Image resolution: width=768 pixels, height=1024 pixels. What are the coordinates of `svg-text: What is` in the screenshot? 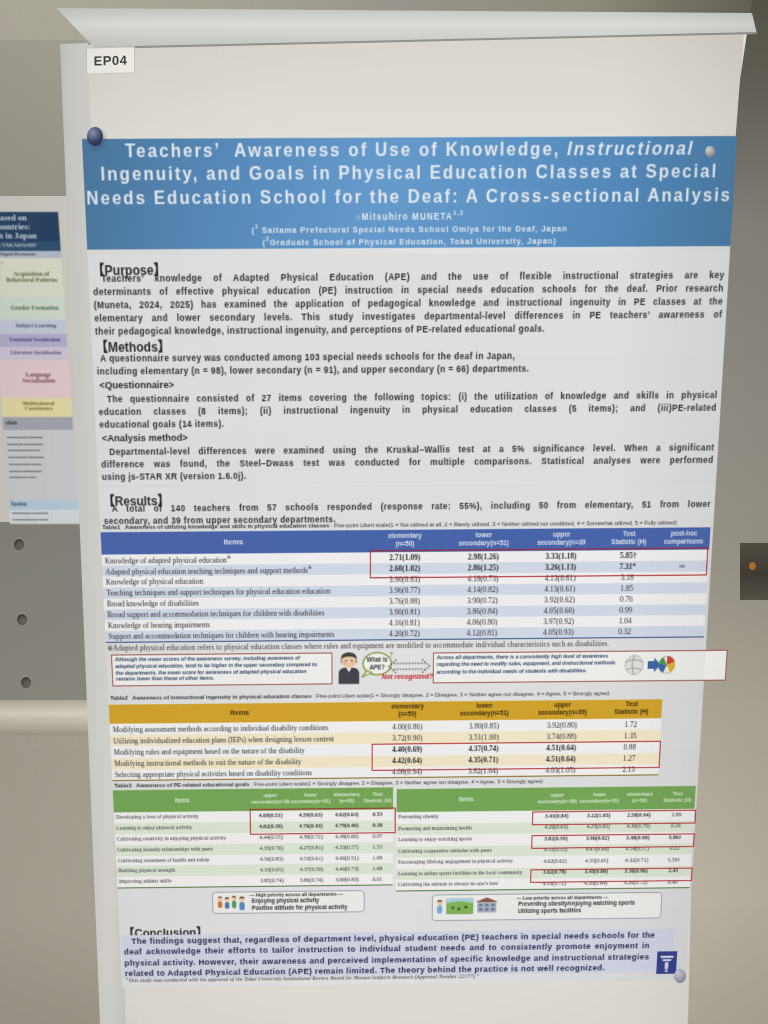 It's located at (377, 660).